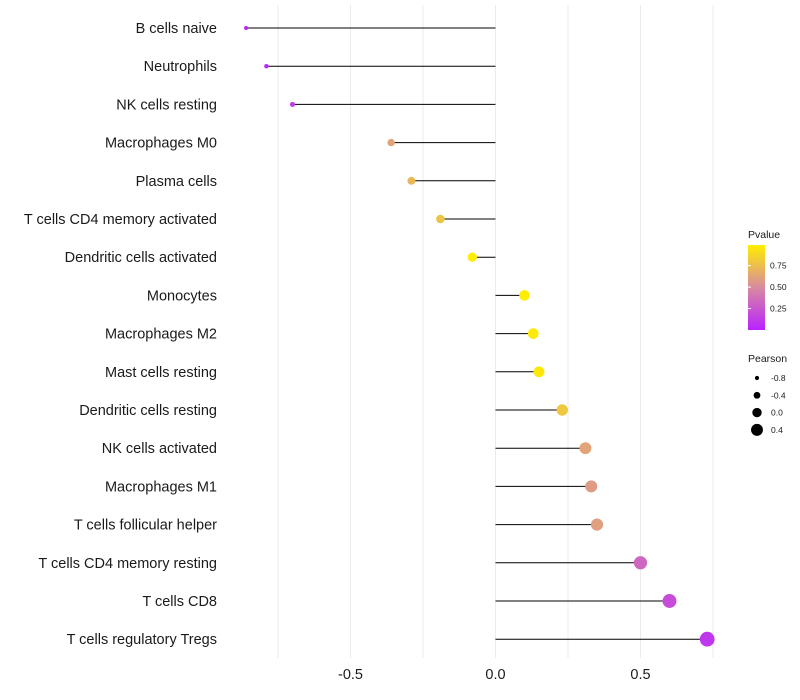 This screenshot has width=800, height=700. What do you see at coordinates (166, 105) in the screenshot?
I see `category-label: NK cells resting` at bounding box center [166, 105].